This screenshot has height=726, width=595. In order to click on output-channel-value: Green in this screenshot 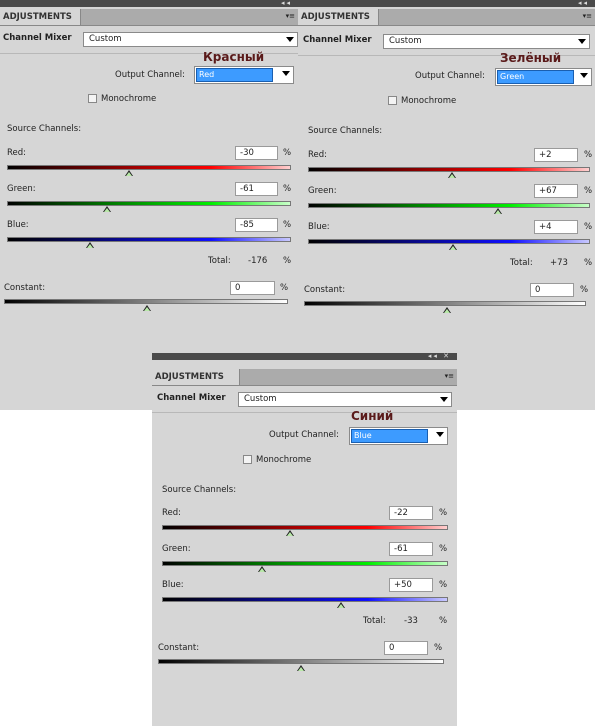, I will do `click(535, 77)`.